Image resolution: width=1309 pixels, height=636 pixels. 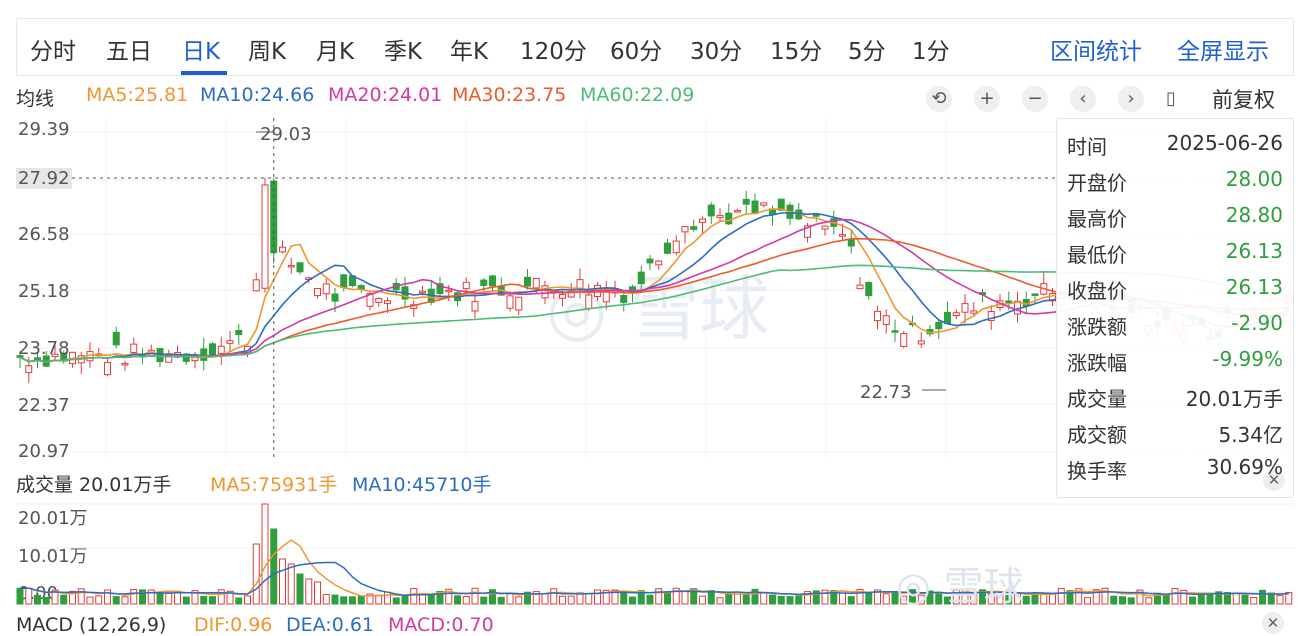 What do you see at coordinates (939, 99) in the screenshot?
I see `undo-icon: ⟲` at bounding box center [939, 99].